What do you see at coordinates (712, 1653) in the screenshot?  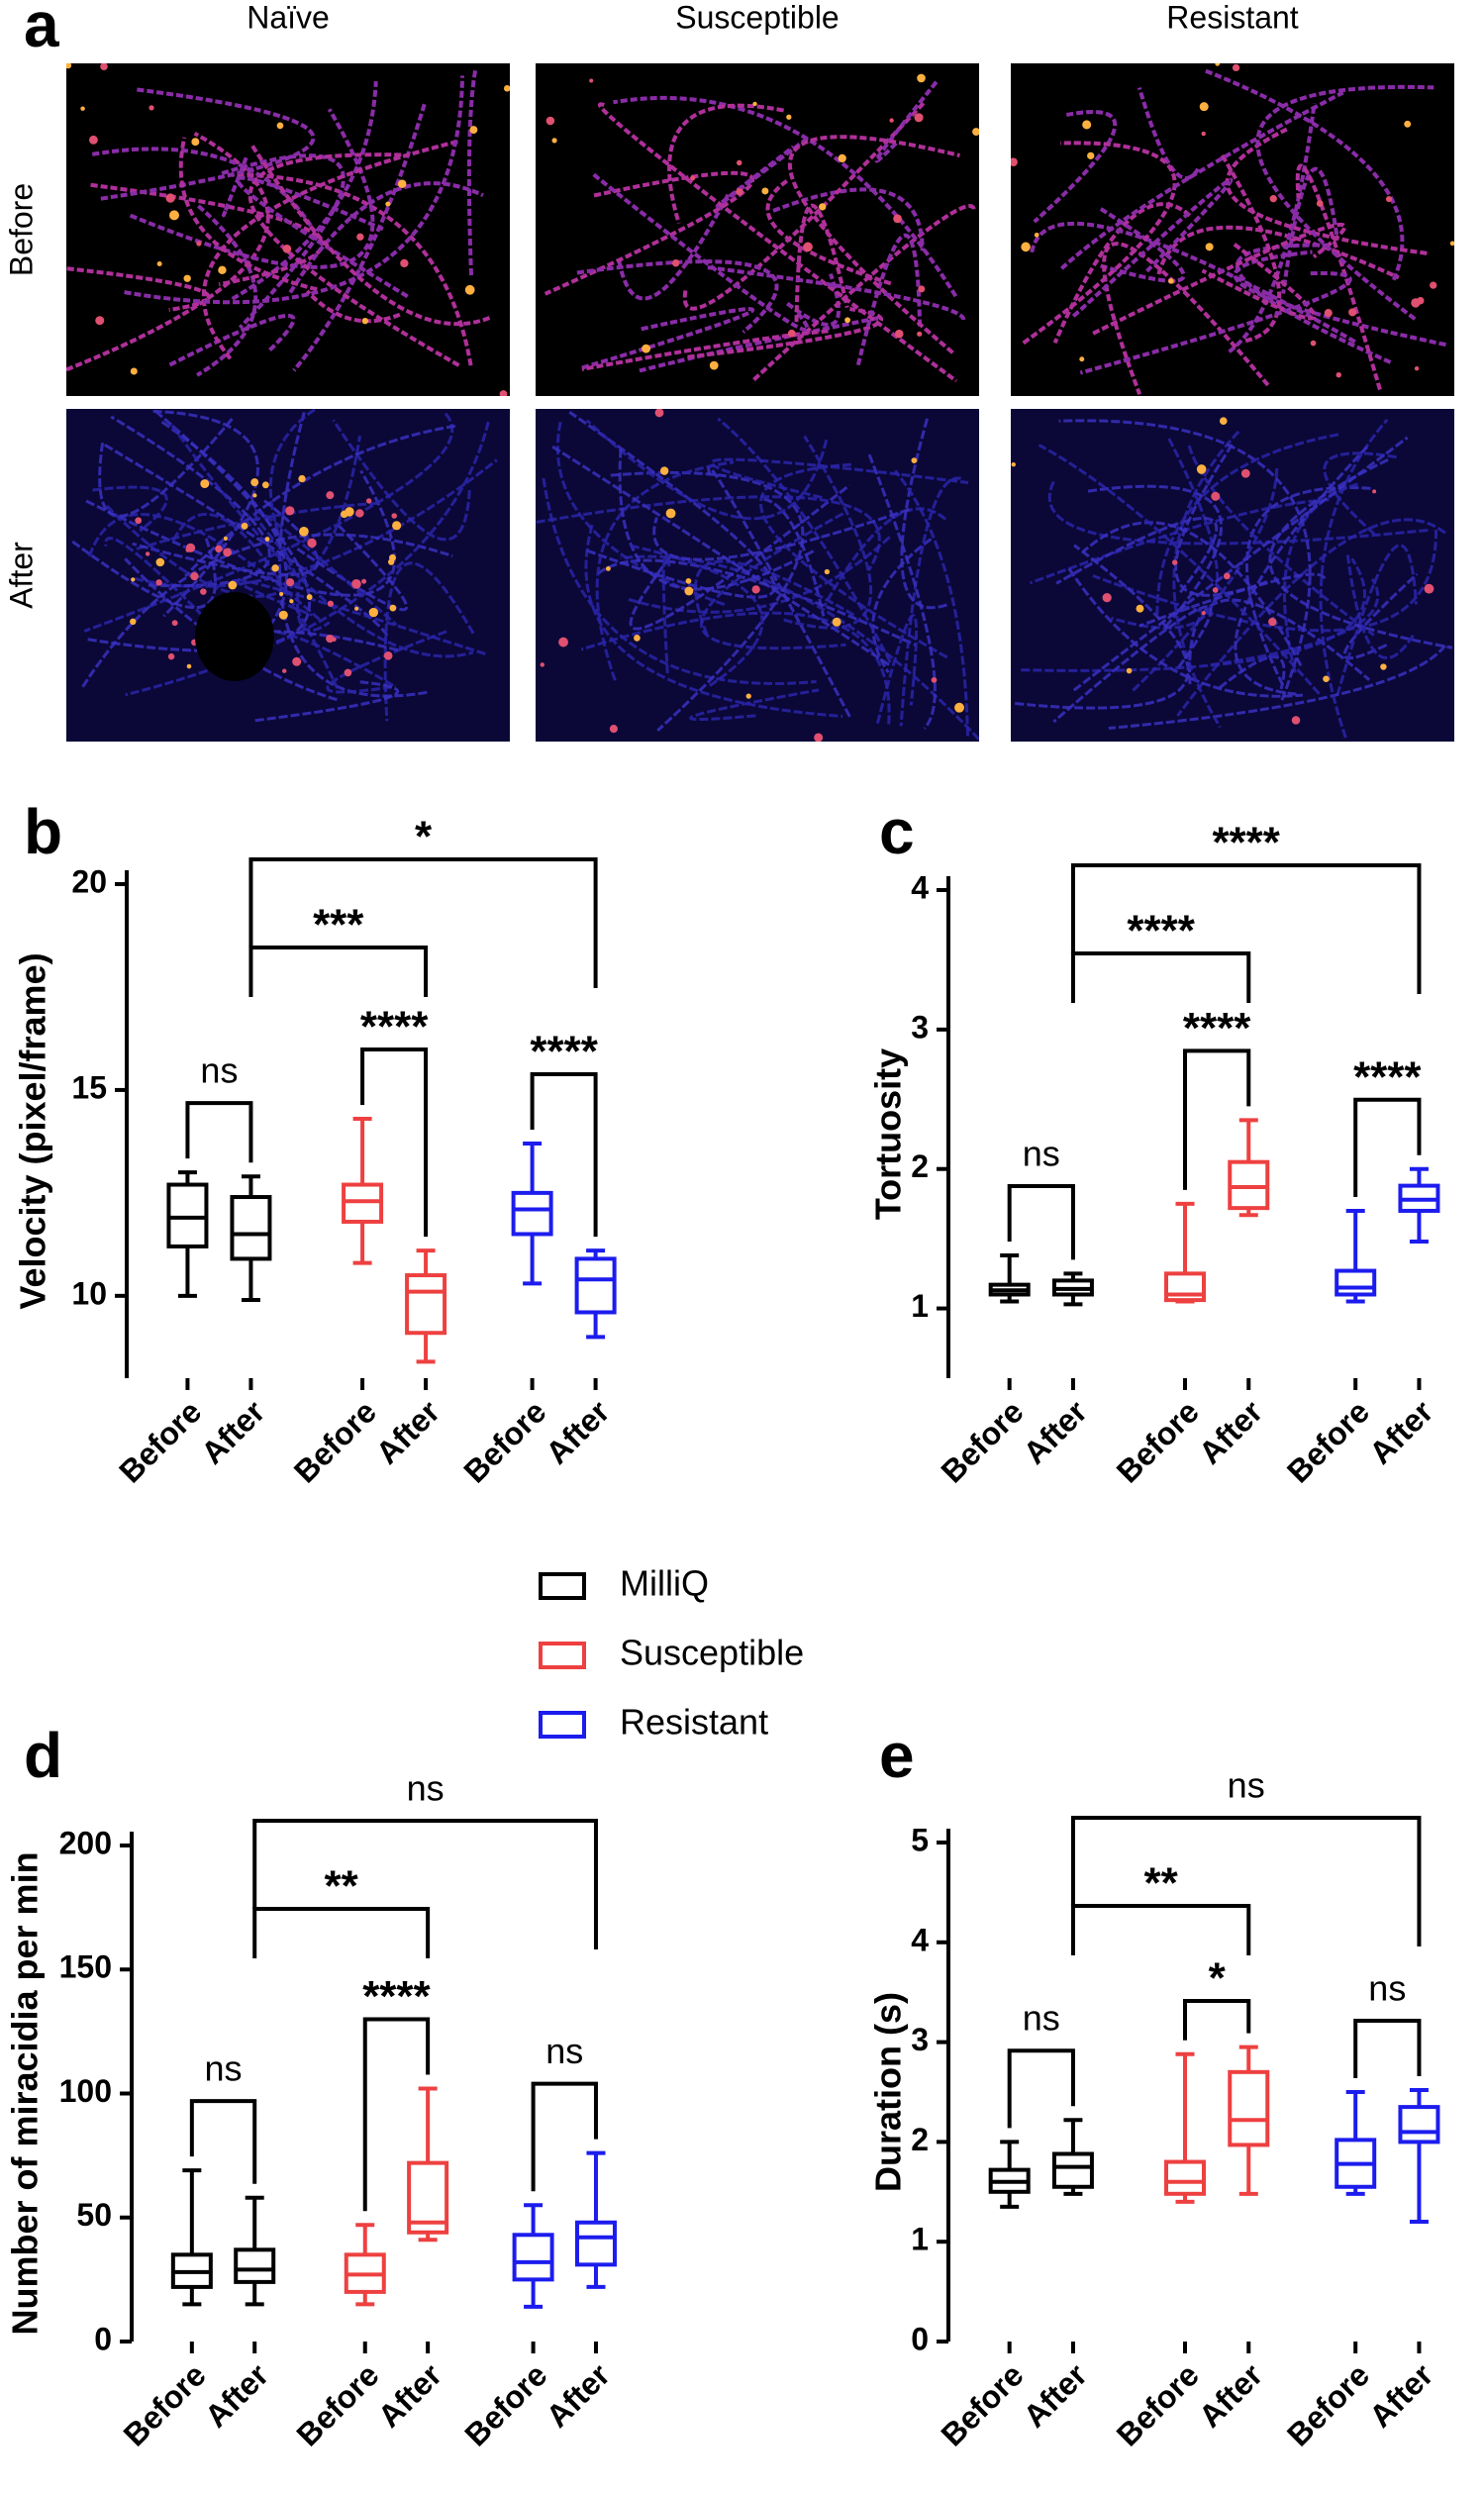 I see `legend-label: Susceptible` at bounding box center [712, 1653].